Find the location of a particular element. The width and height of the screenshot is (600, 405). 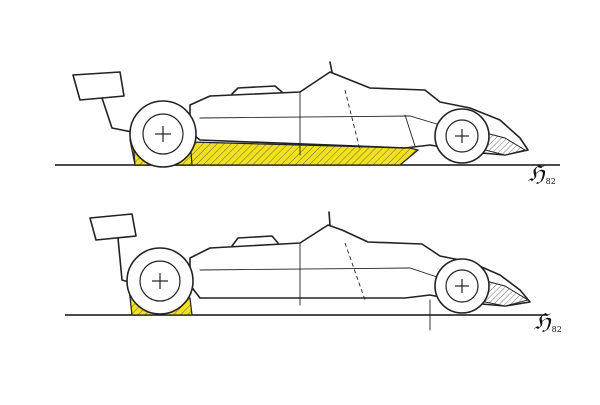

top-engine-cover is located at coordinates (257, 90).